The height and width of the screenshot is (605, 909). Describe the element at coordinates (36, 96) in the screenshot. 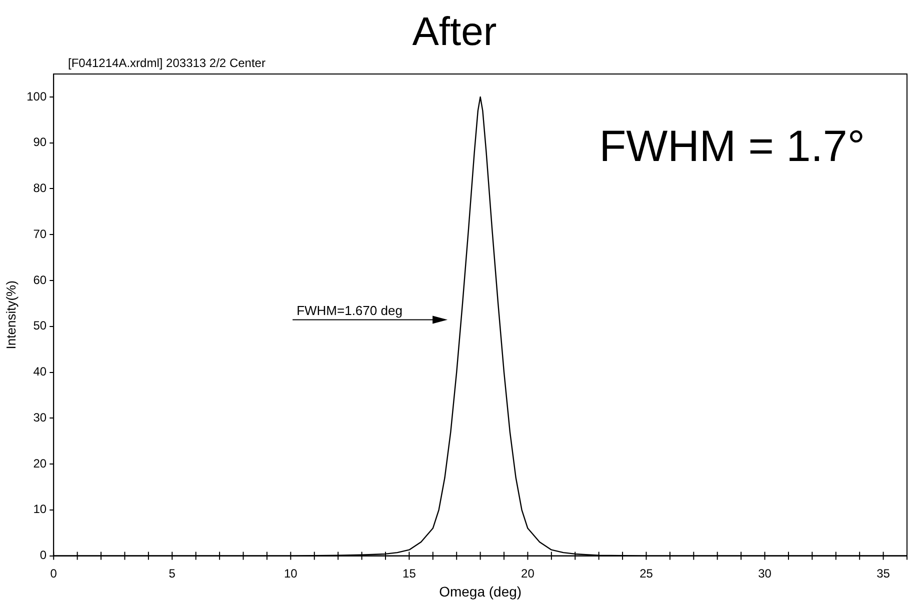

I see `y-tick-label: 100` at that location.